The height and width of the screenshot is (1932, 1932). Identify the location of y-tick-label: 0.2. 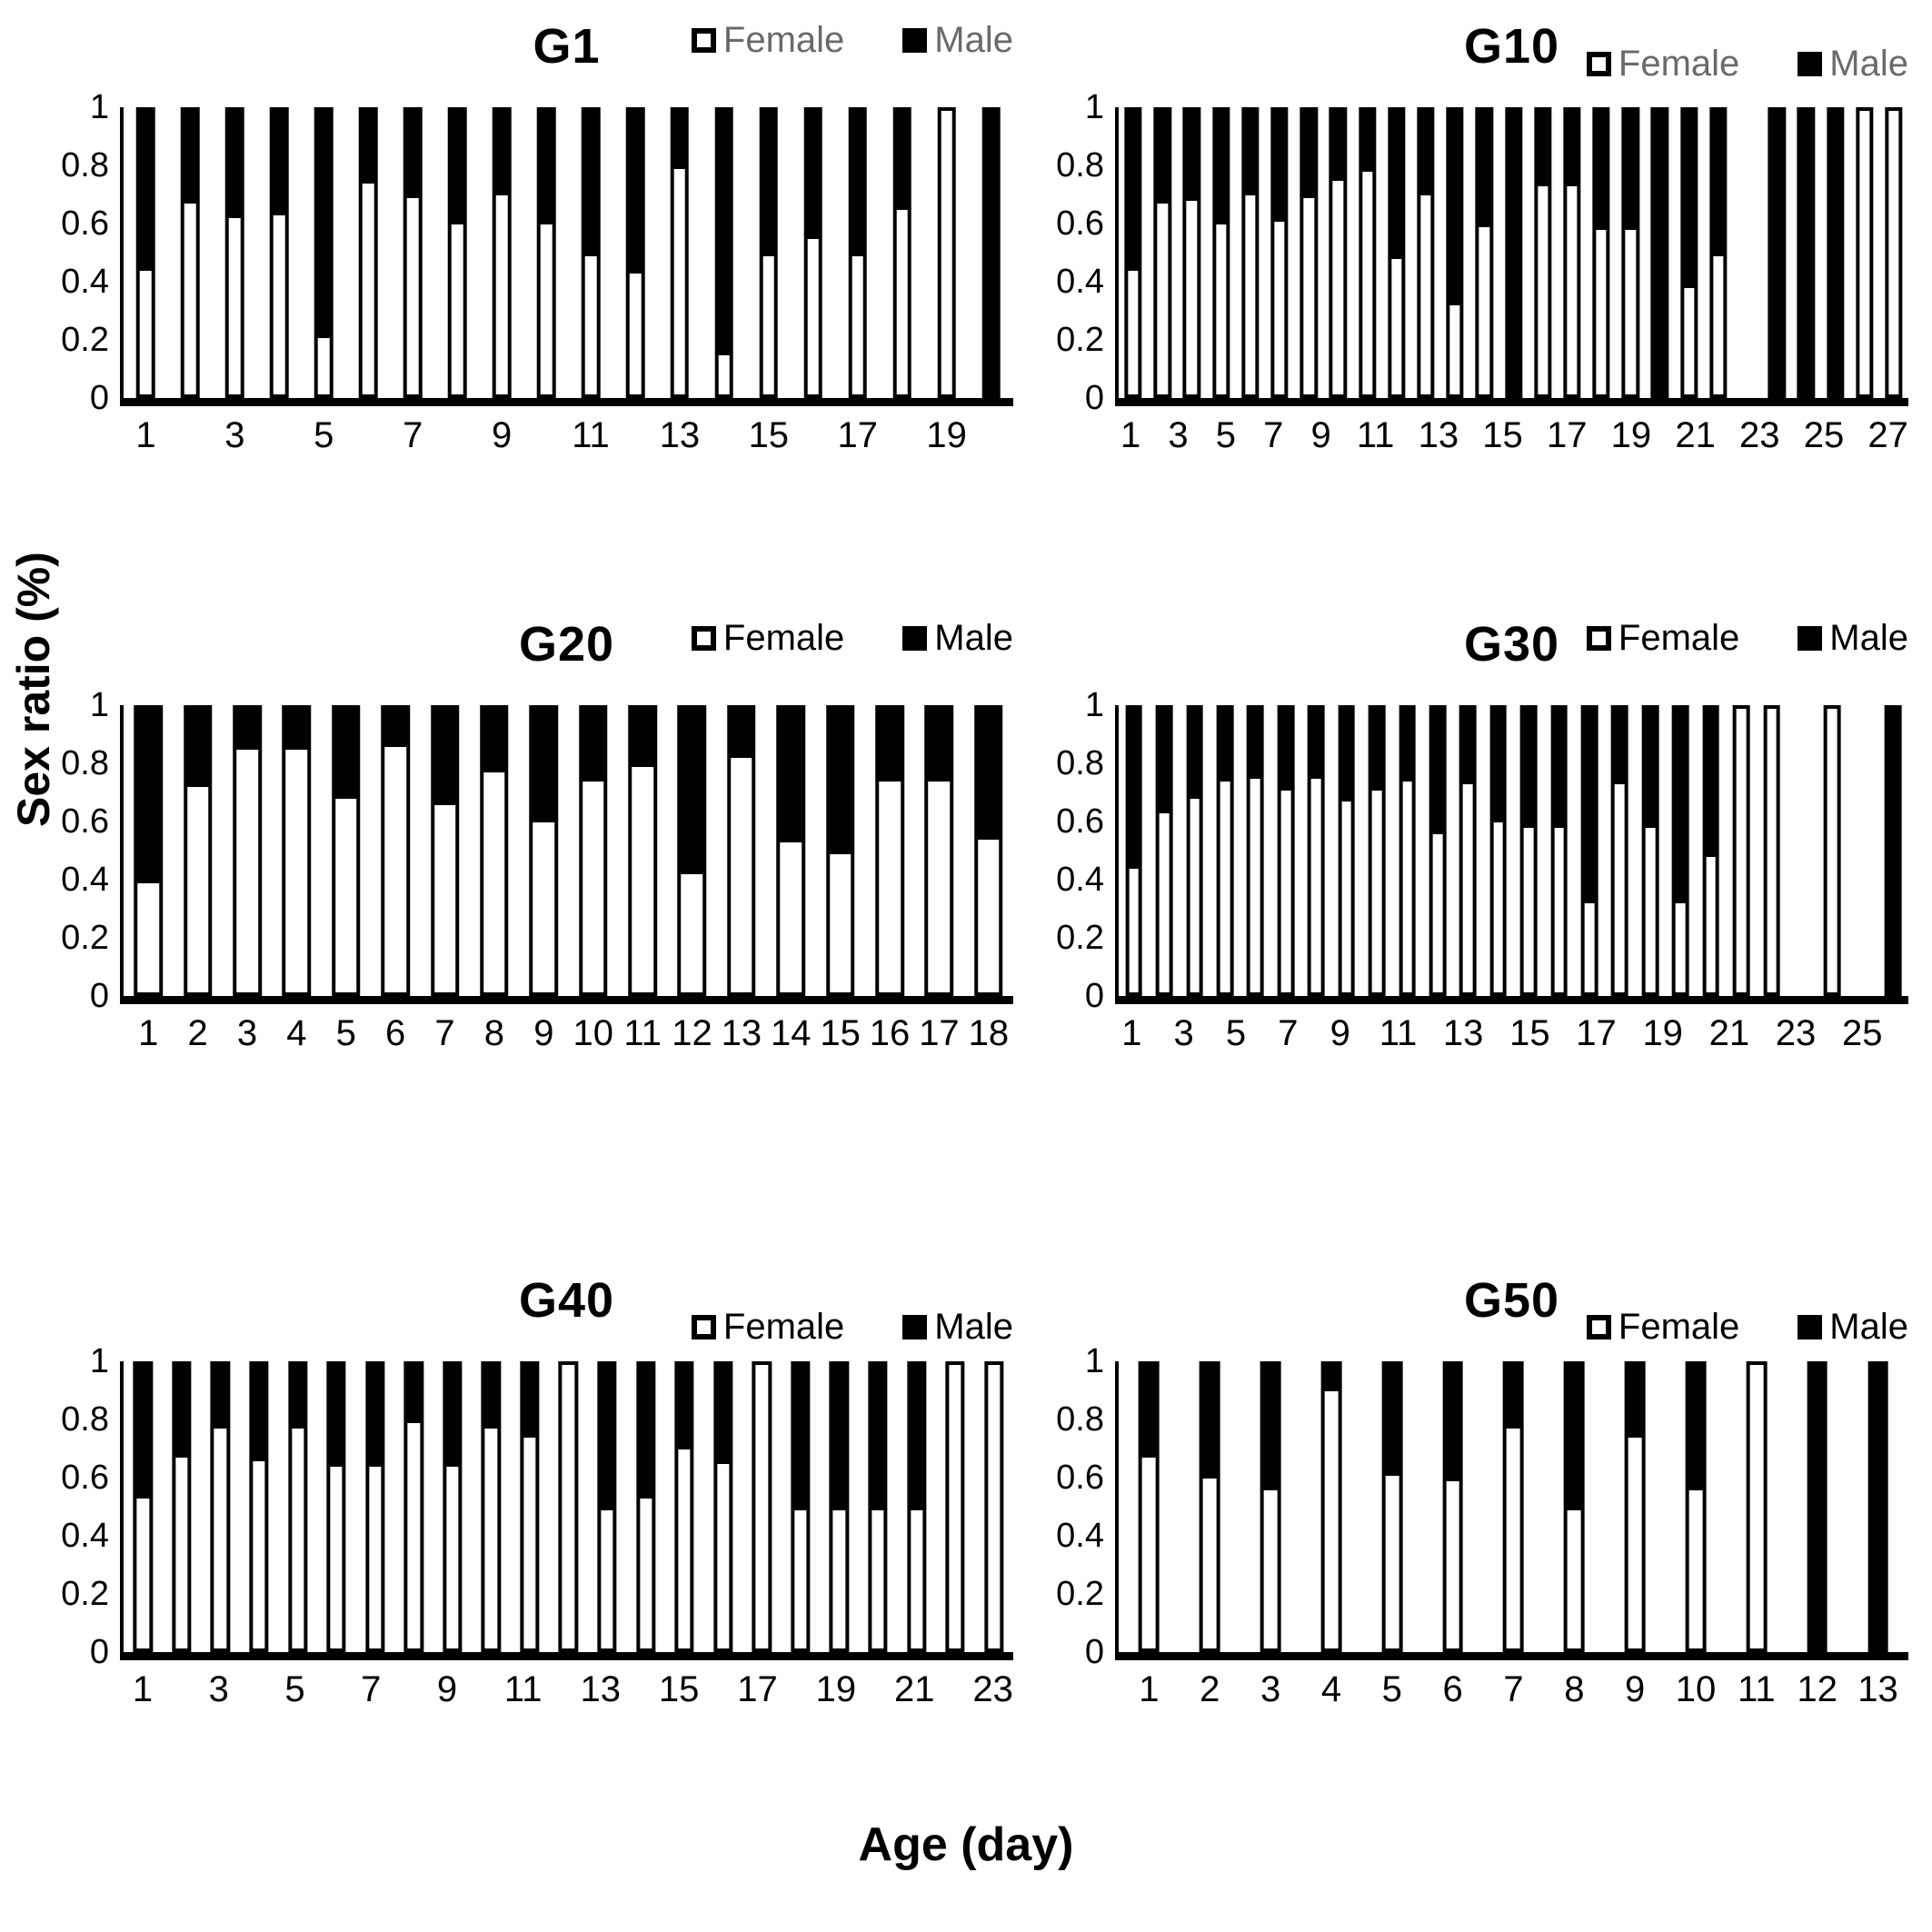
(1080, 340).